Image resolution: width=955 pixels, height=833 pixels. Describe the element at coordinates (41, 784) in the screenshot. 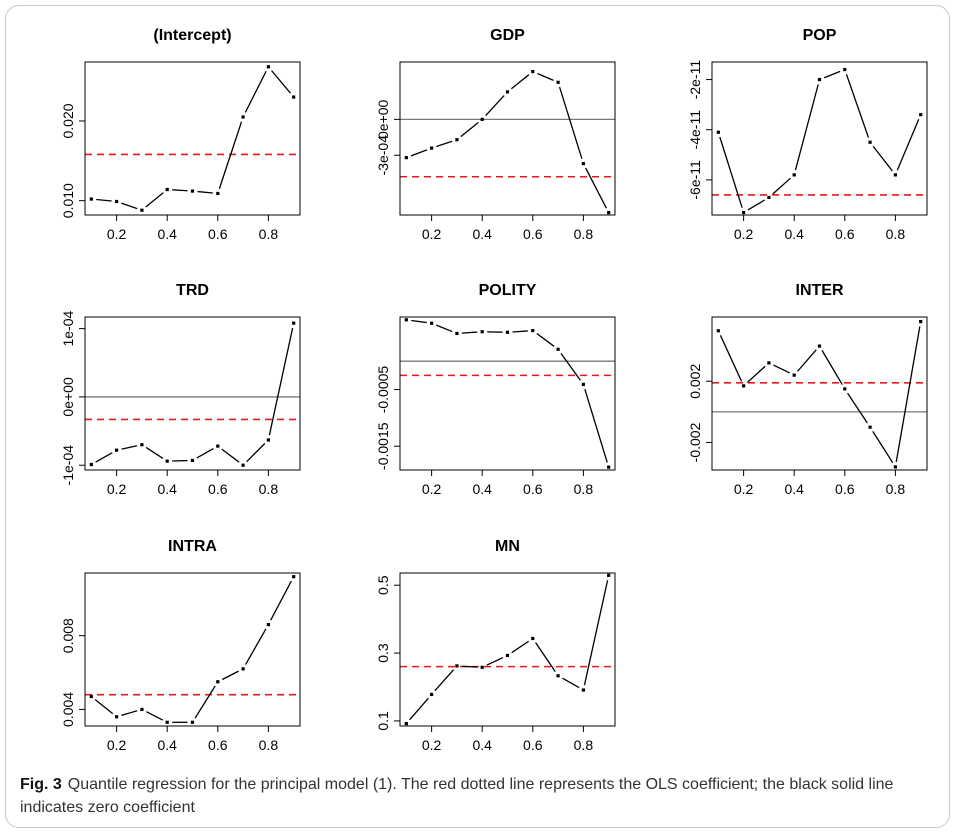

I see `figure-label: Fig. 3` at that location.